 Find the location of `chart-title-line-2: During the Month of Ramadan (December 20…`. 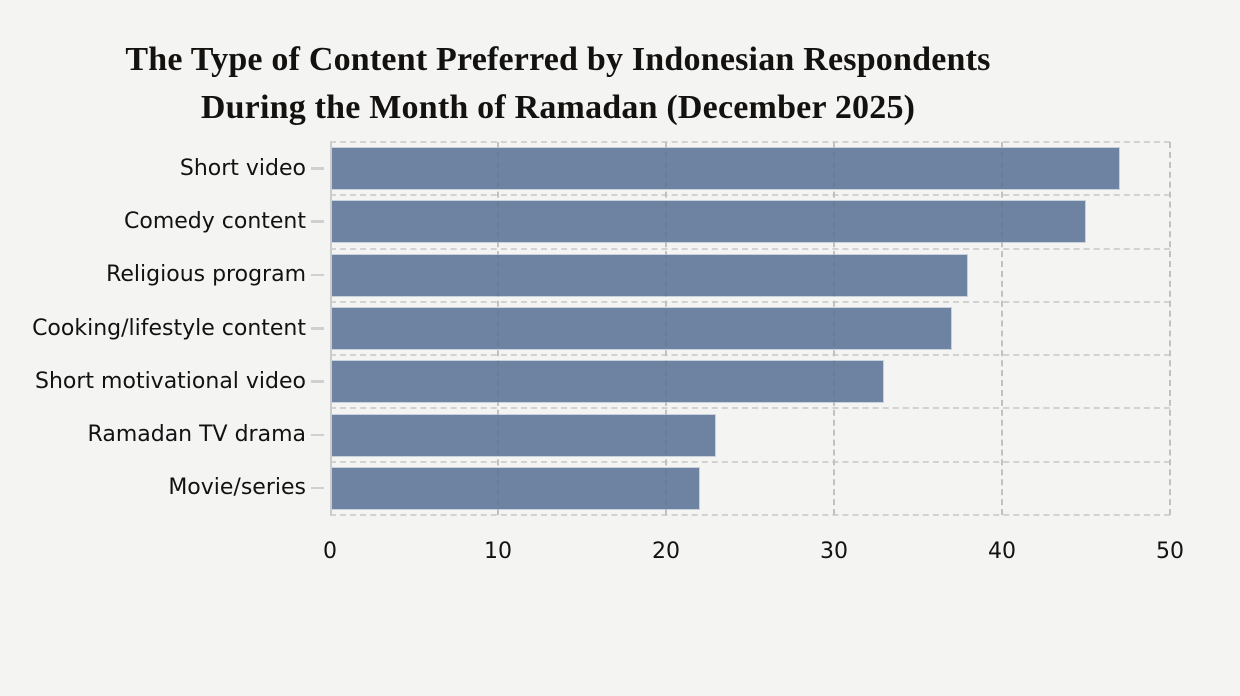

chart-title-line-2: During the Month of Ramadan (December 20… is located at coordinates (558, 107).